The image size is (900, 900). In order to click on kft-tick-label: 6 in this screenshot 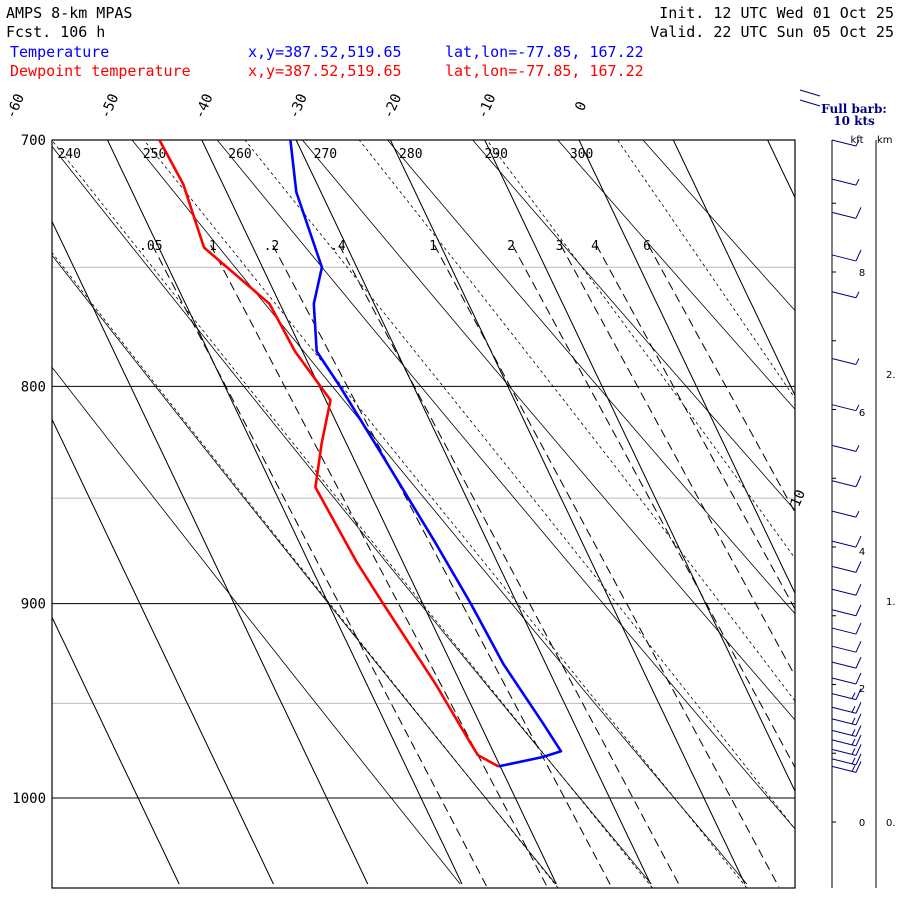, I will do `click(862, 413)`.